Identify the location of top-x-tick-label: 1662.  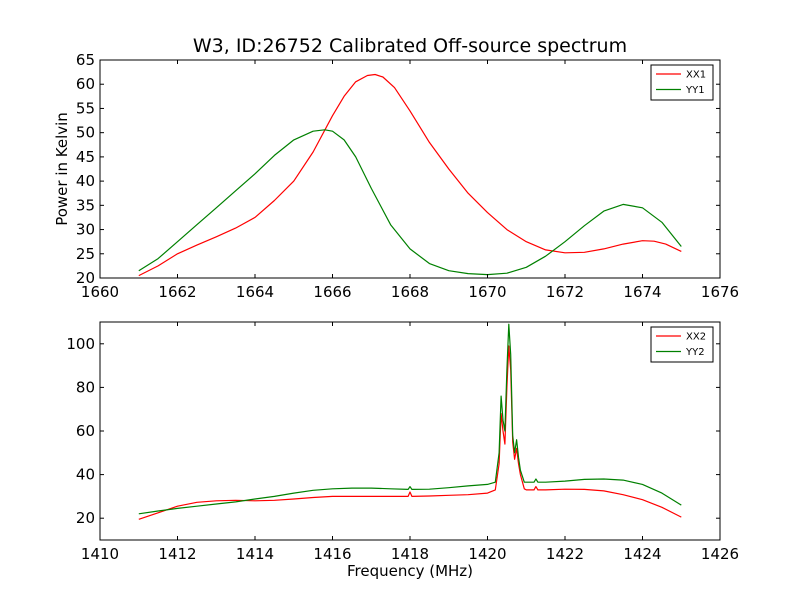
(177, 292).